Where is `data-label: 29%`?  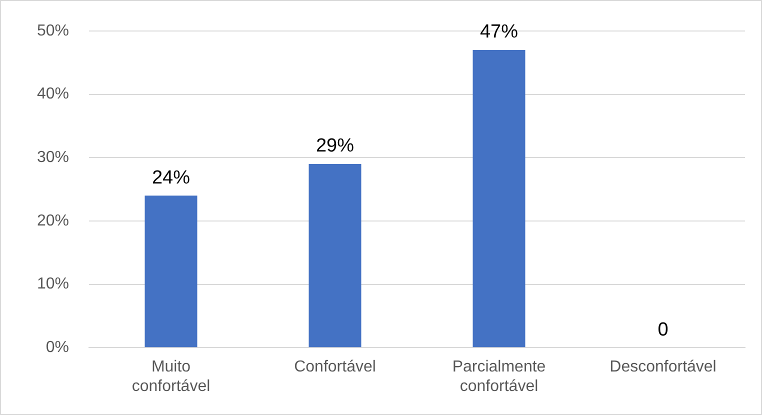 data-label: 29% is located at coordinates (335, 146).